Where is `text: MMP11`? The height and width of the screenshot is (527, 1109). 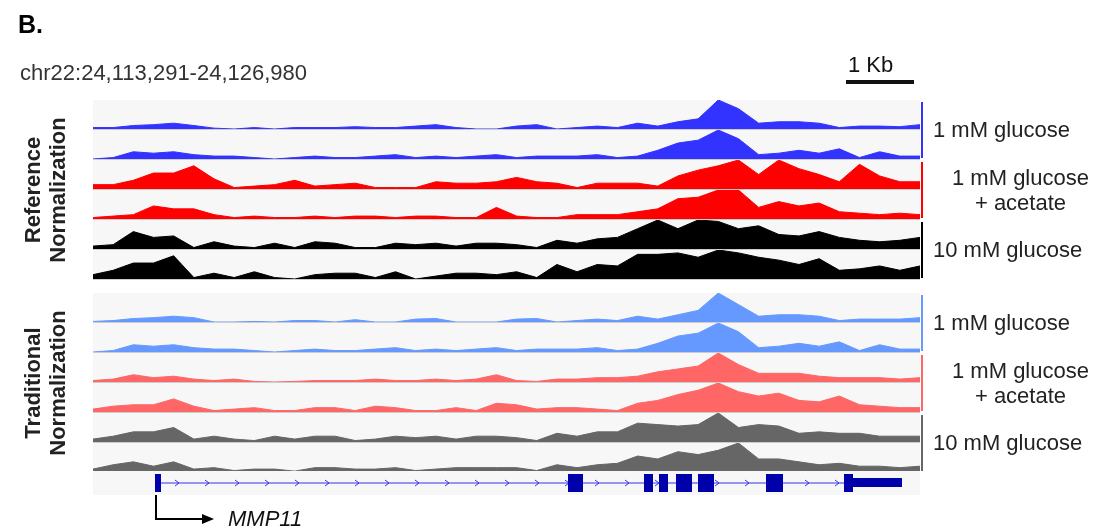
text: MMP11 is located at coordinates (265, 516).